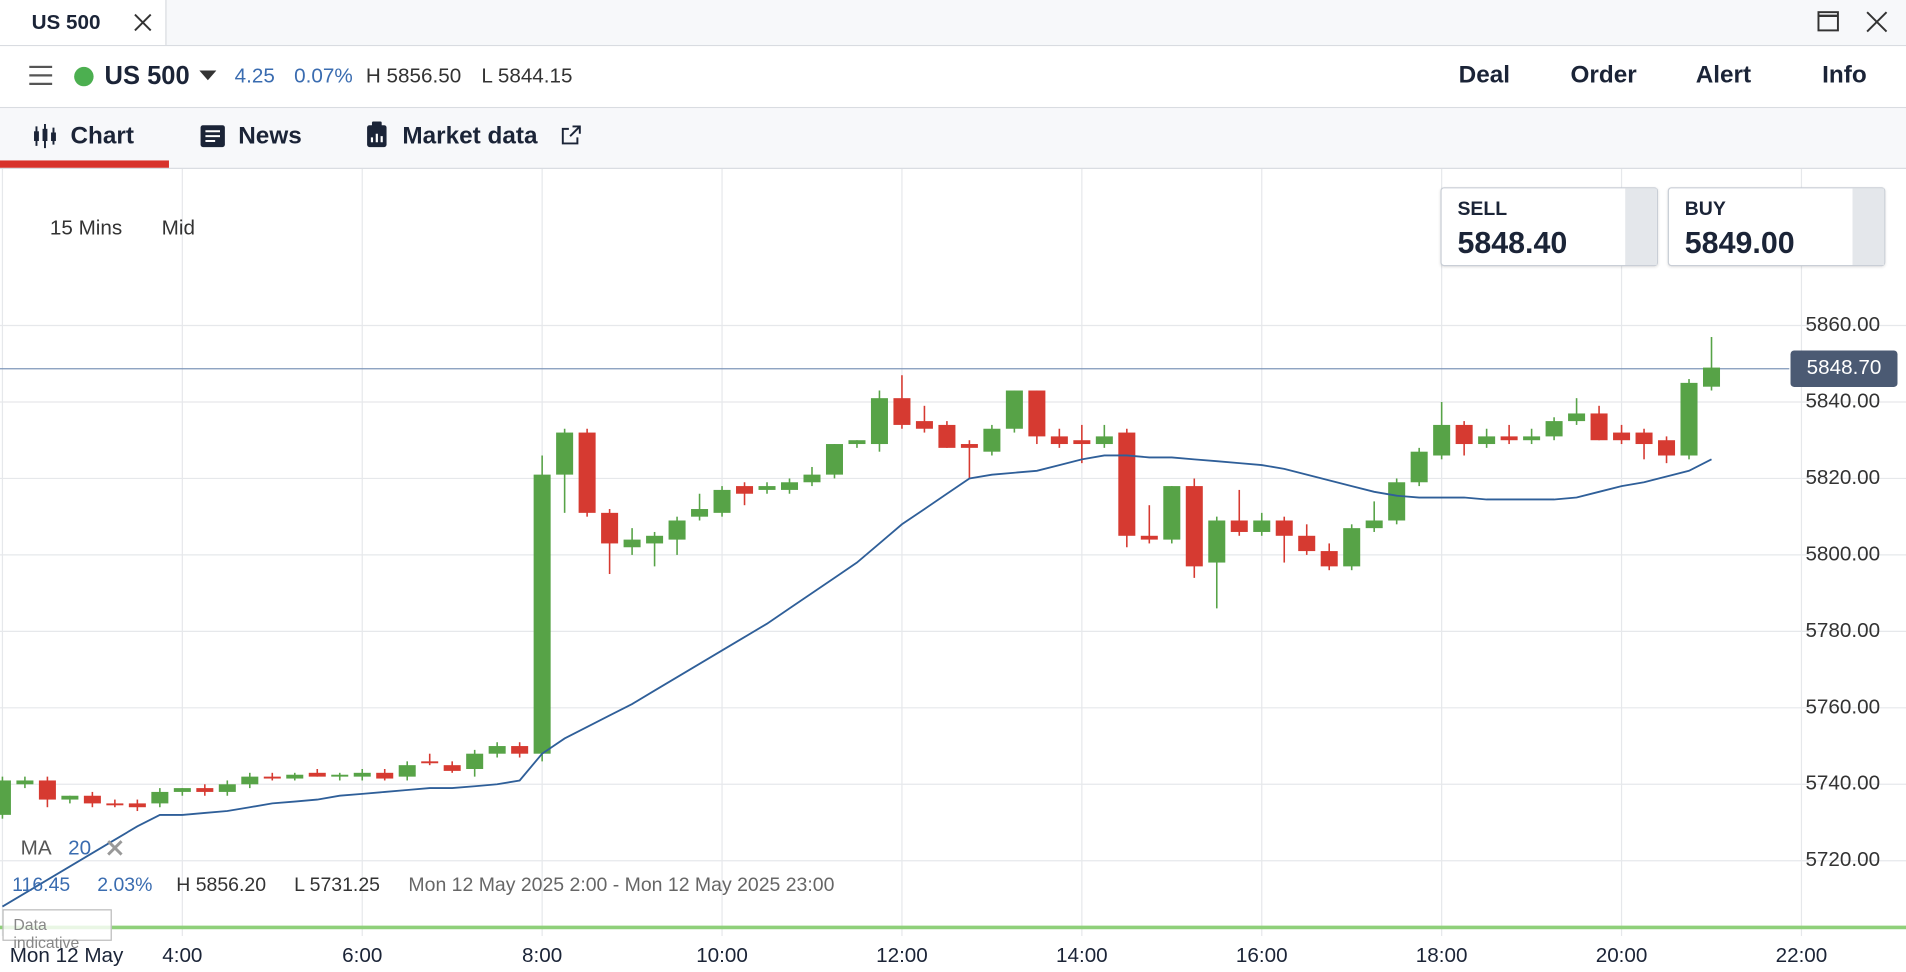 The width and height of the screenshot is (1906, 972). What do you see at coordinates (143, 22) in the screenshot?
I see `close-tab-icon` at bounding box center [143, 22].